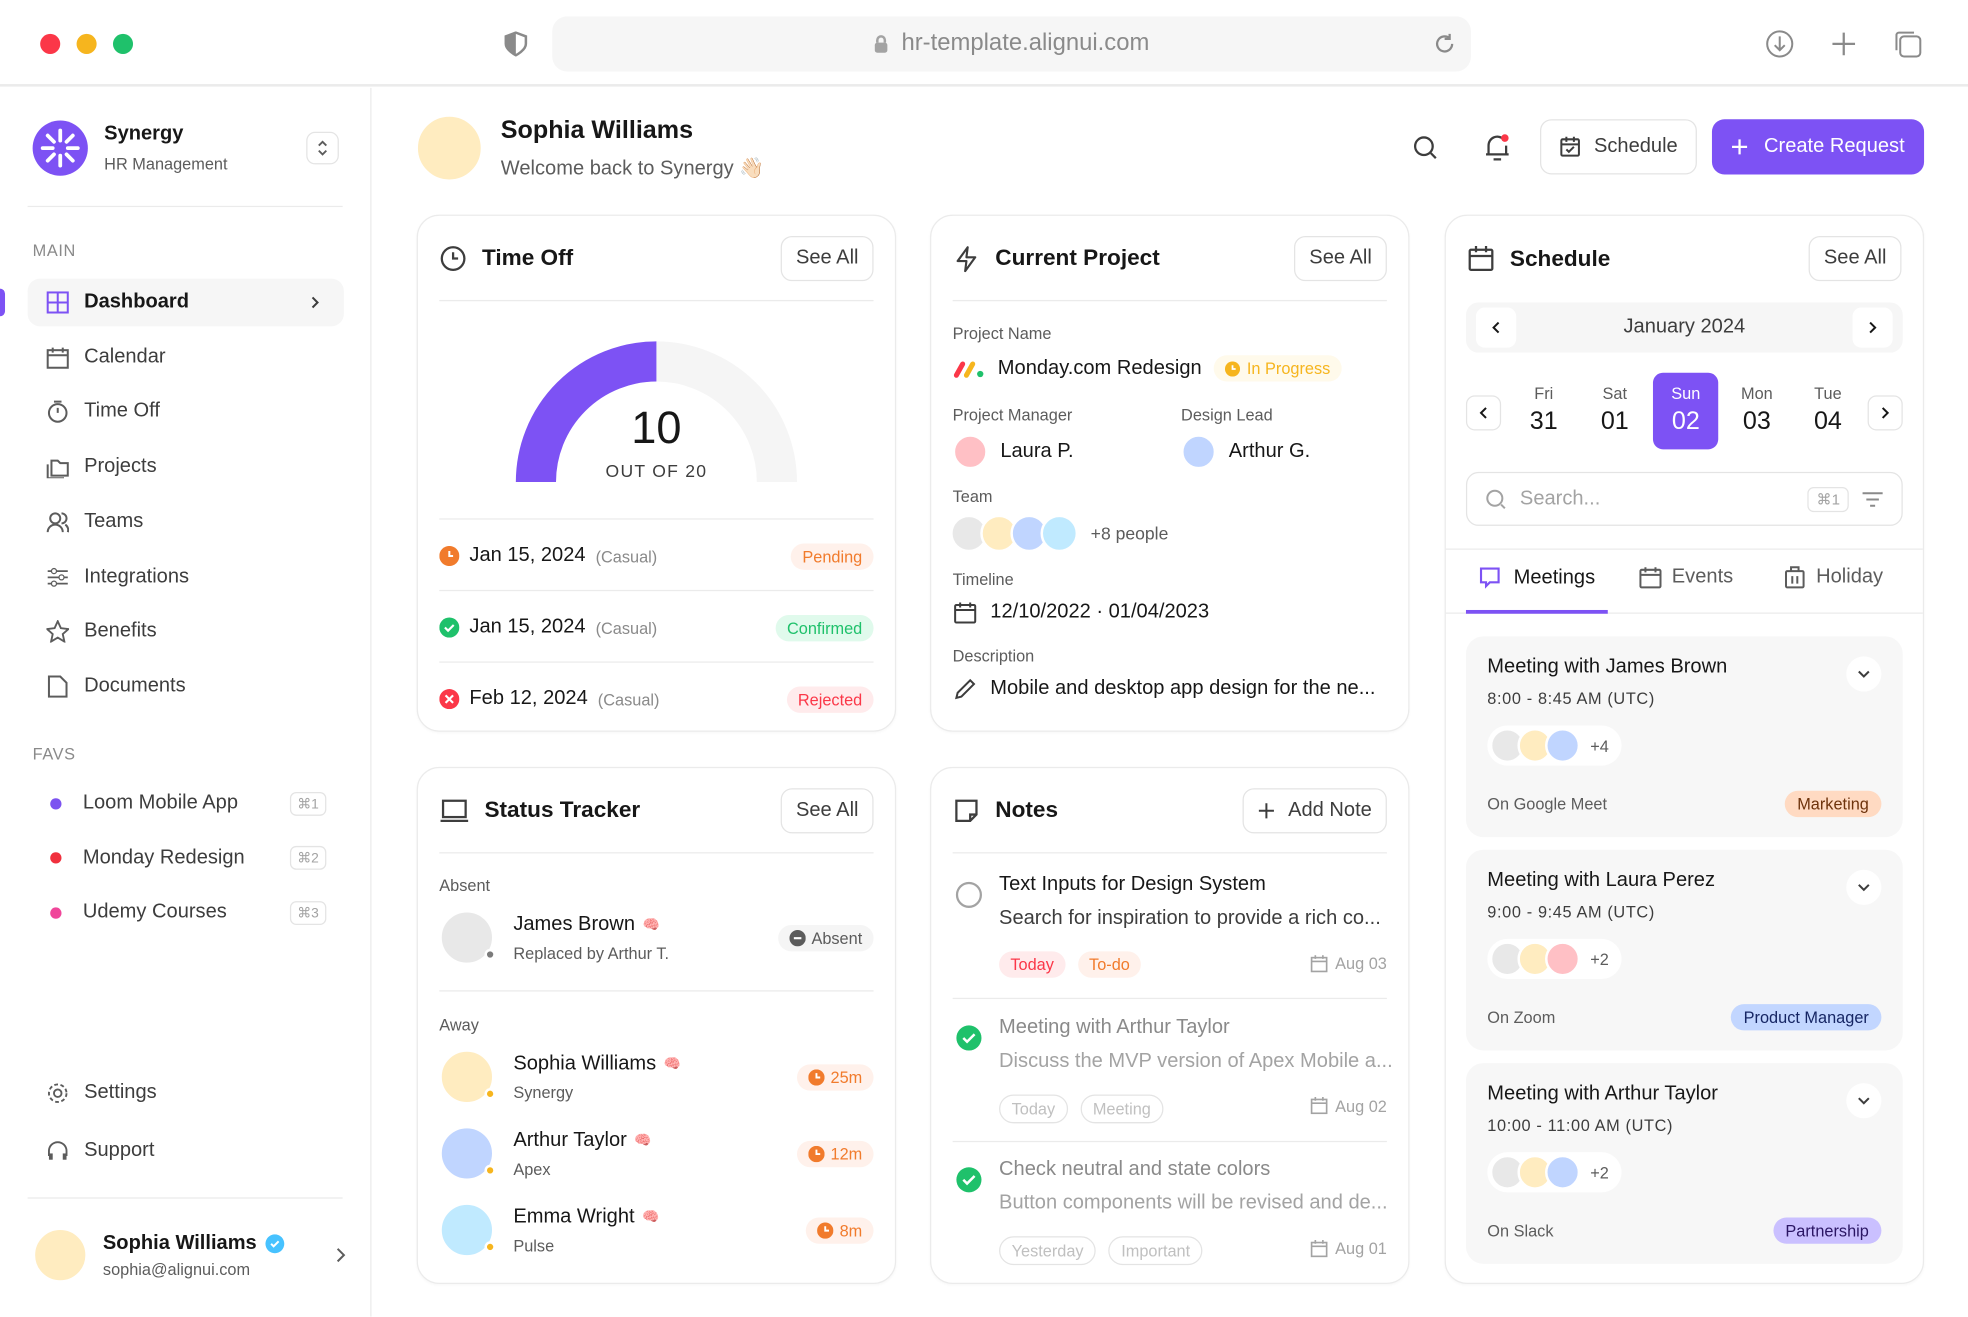 Image resolution: width=1968 pixels, height=1317 pixels. What do you see at coordinates (1686, 577) in the screenshot?
I see `tab-events: Events` at bounding box center [1686, 577].